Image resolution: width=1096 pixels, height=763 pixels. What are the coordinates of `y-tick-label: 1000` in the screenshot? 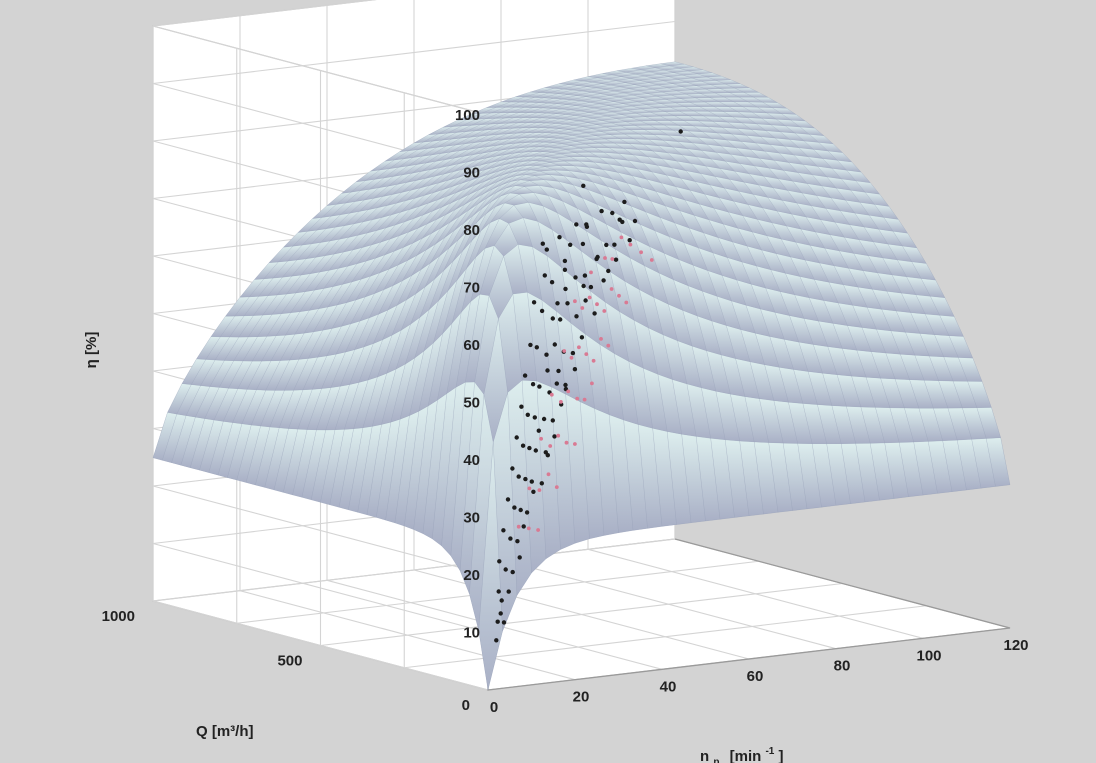 It's located at (118, 616).